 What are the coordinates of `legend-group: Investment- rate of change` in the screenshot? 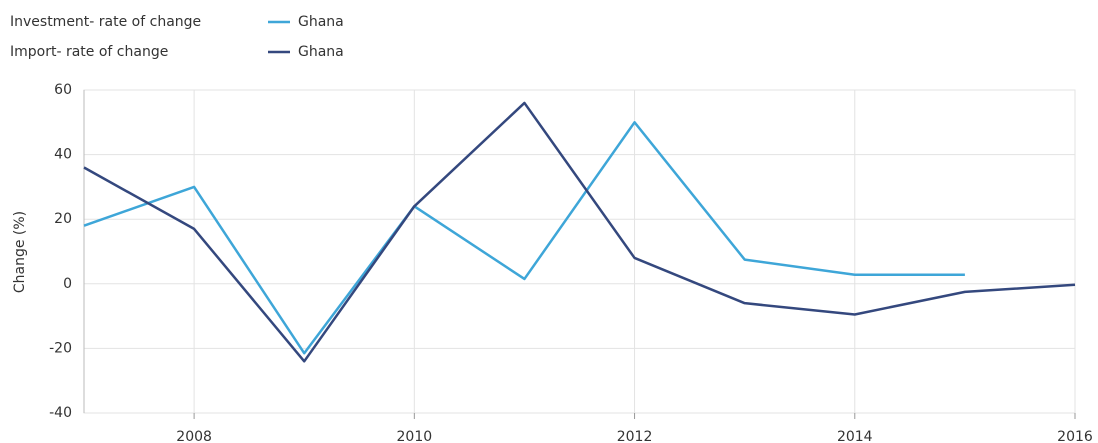 It's located at (105, 22).